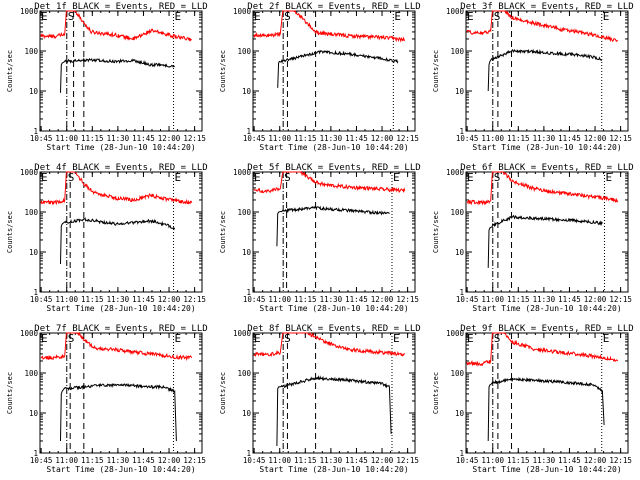 The height and width of the screenshot is (480, 640). Describe the element at coordinates (66, 299) in the screenshot. I see `x-tick-label: 11:00` at that location.